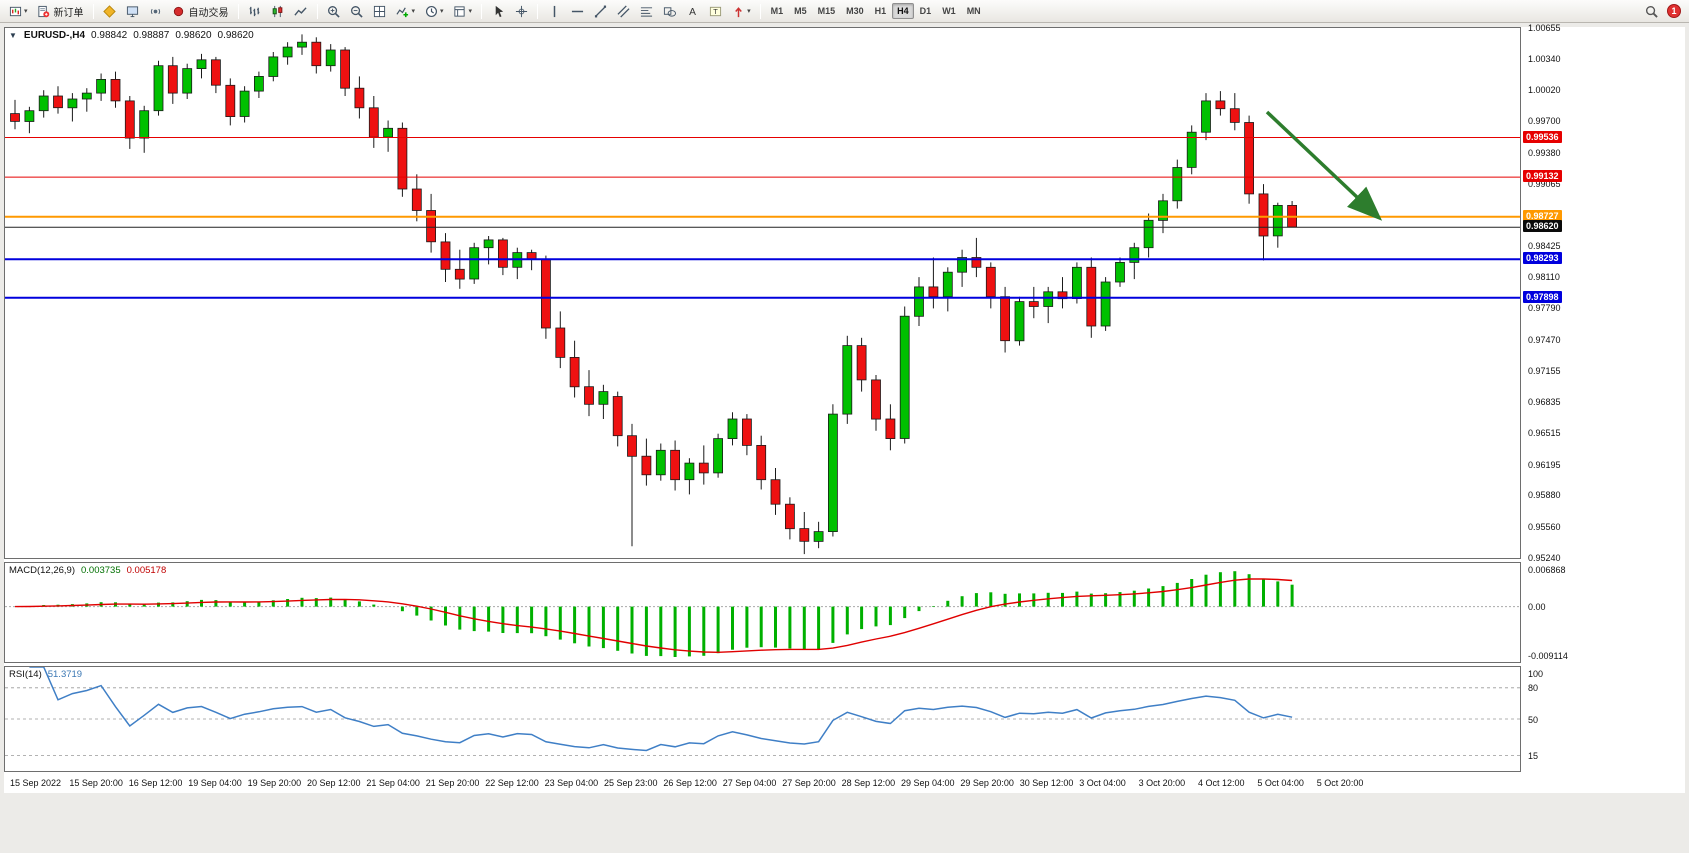 The width and height of the screenshot is (1689, 853). Describe the element at coordinates (631, 783) in the screenshot. I see `time-axis-label: 25 Sep 23:00` at that location.